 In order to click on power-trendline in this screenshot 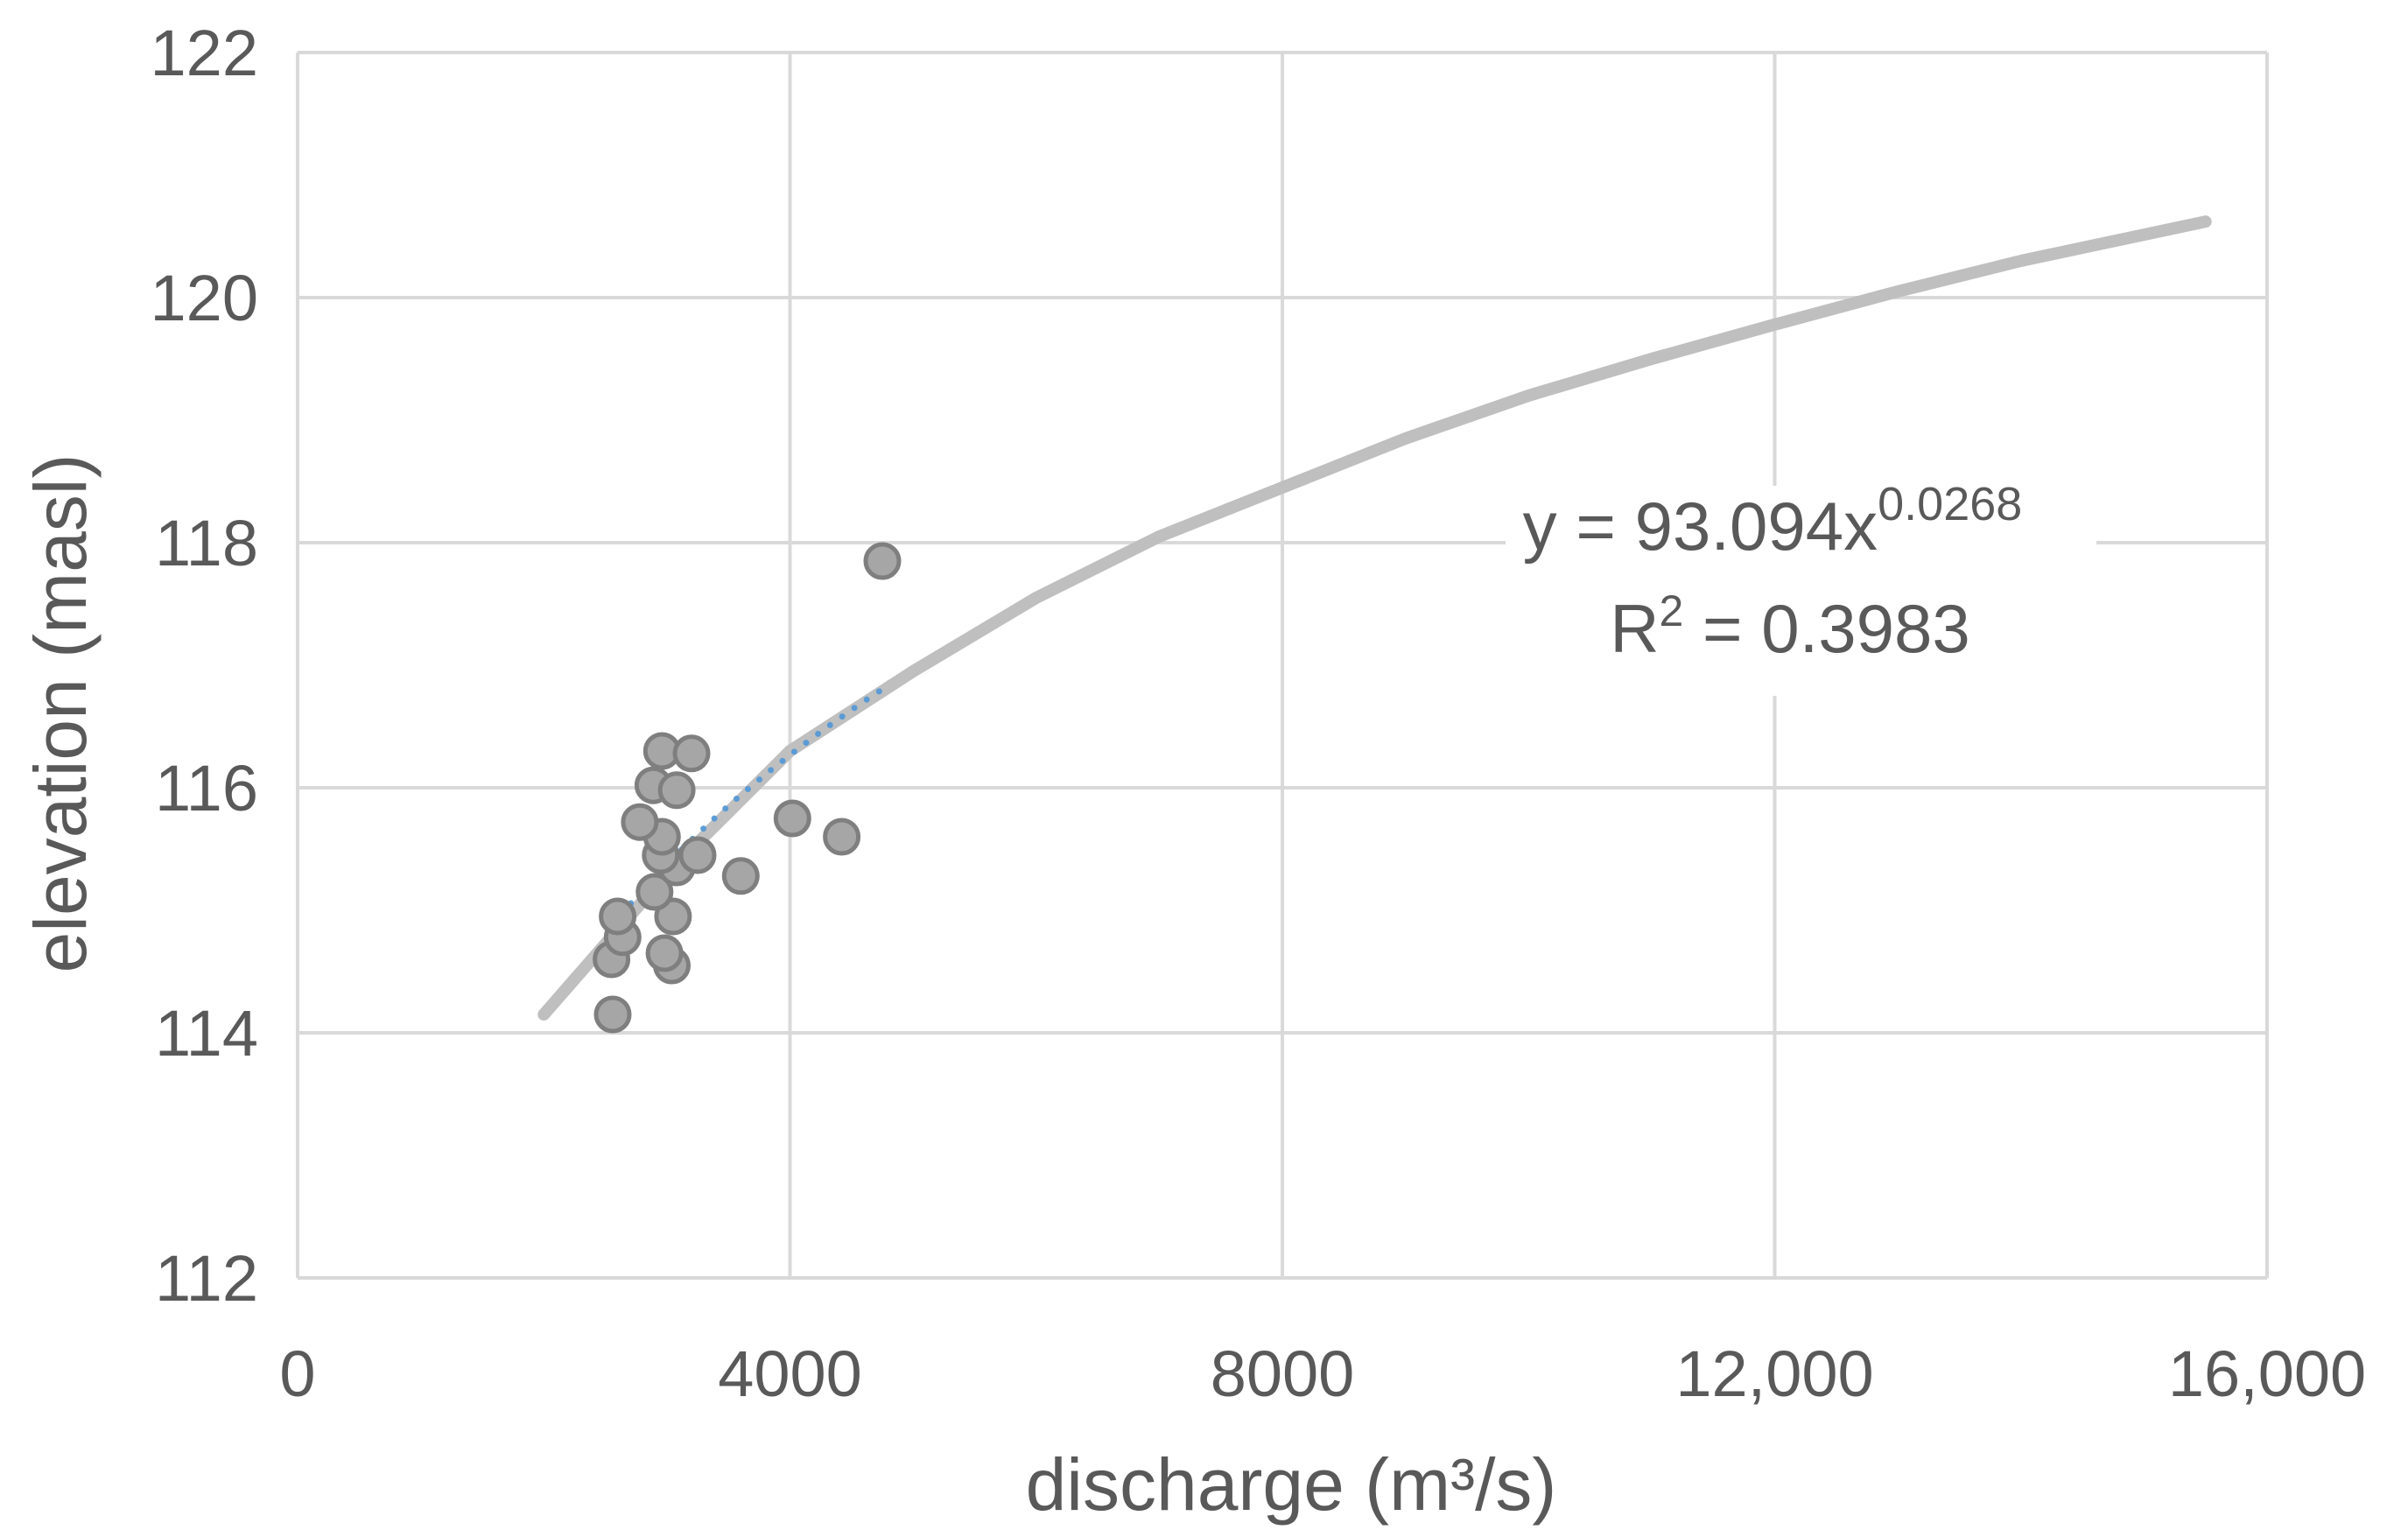, I will do `click(747, 808)`.